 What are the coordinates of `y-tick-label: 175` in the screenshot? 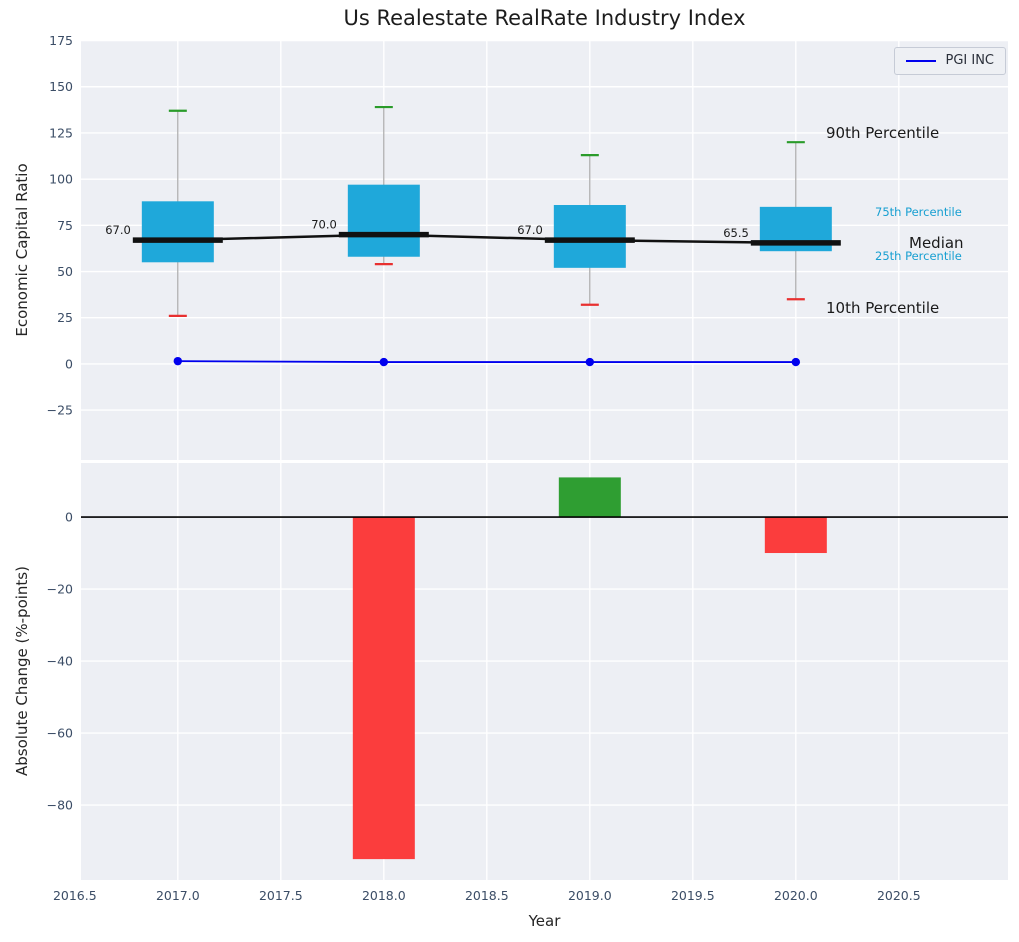 It's located at (61, 40).